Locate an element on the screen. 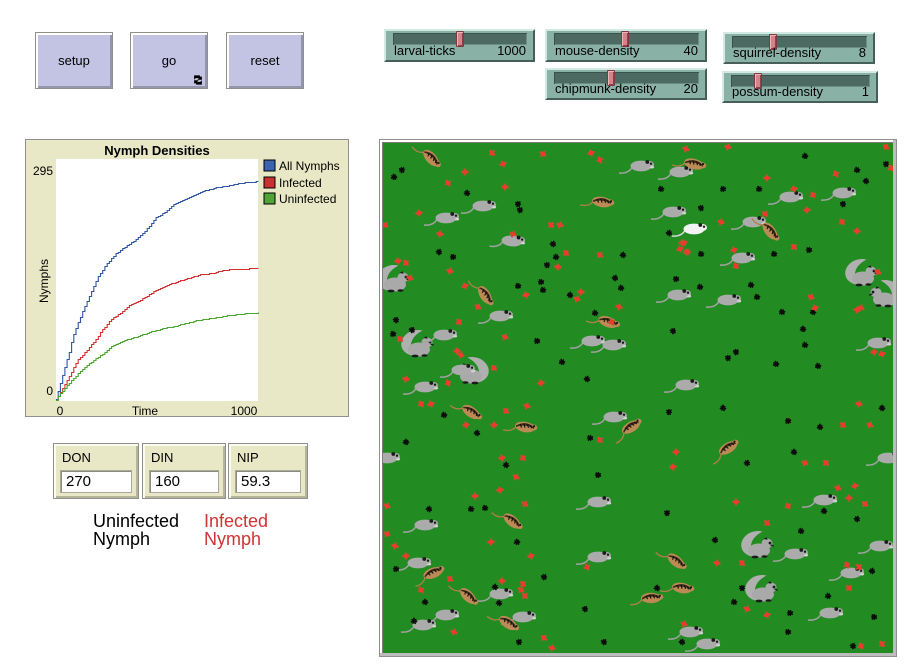 The height and width of the screenshot is (669, 904). svg-text: All Nymphs is located at coordinates (309, 166).